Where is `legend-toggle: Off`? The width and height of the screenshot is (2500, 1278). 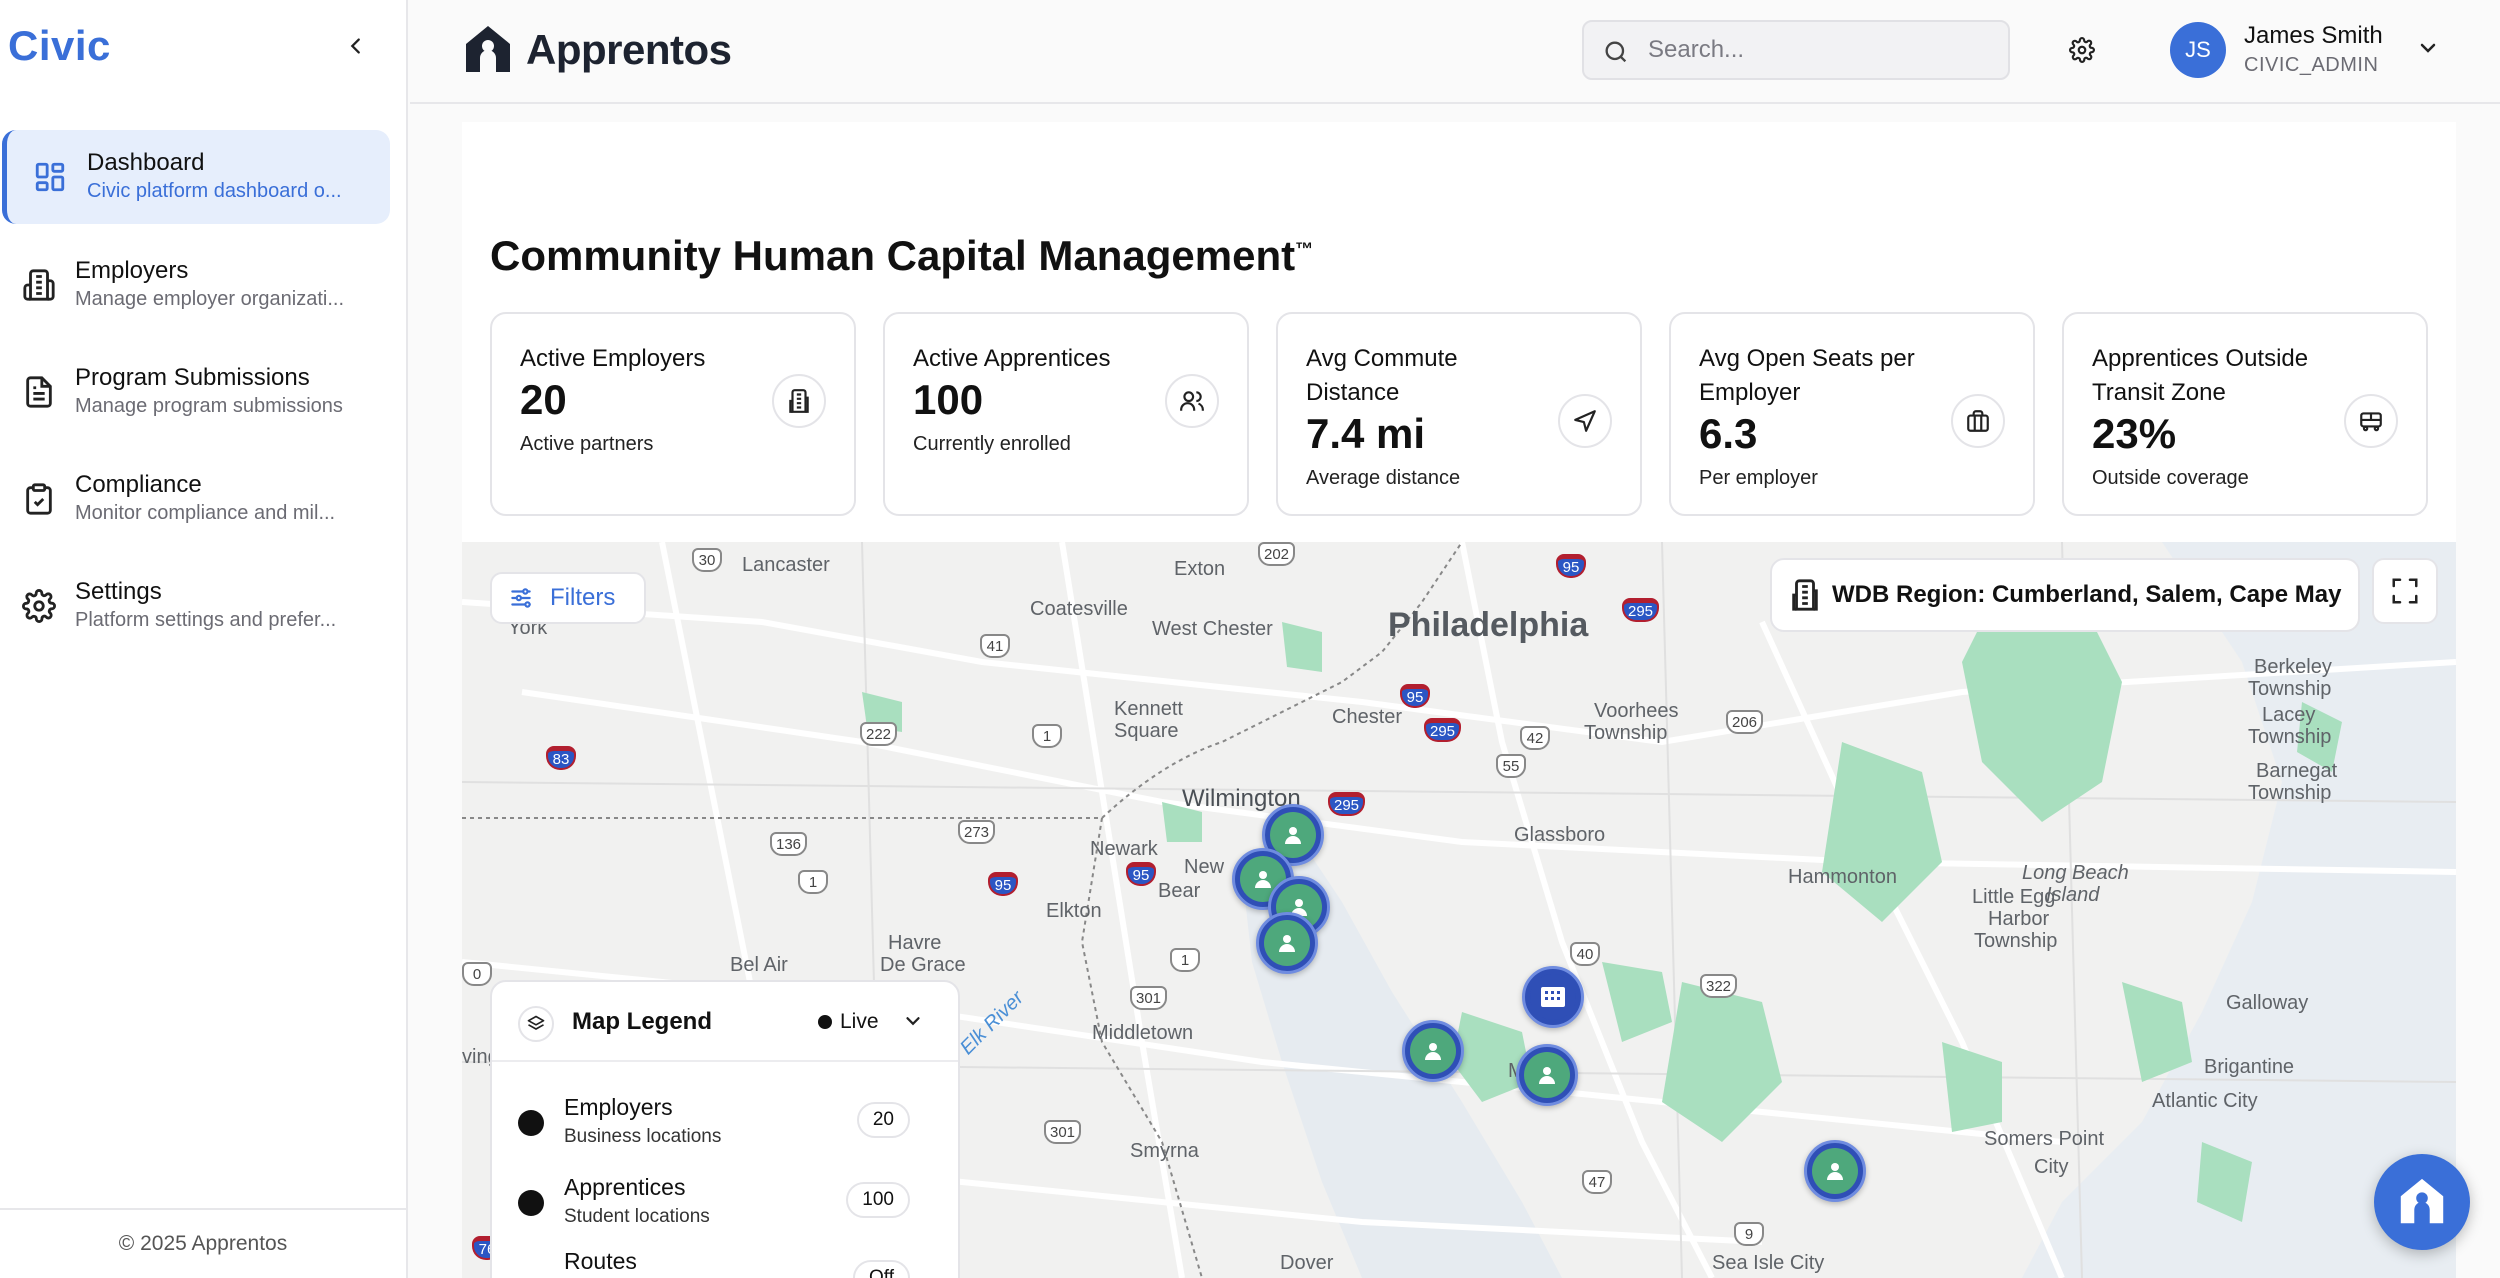 legend-toggle: Off is located at coordinates (881, 1269).